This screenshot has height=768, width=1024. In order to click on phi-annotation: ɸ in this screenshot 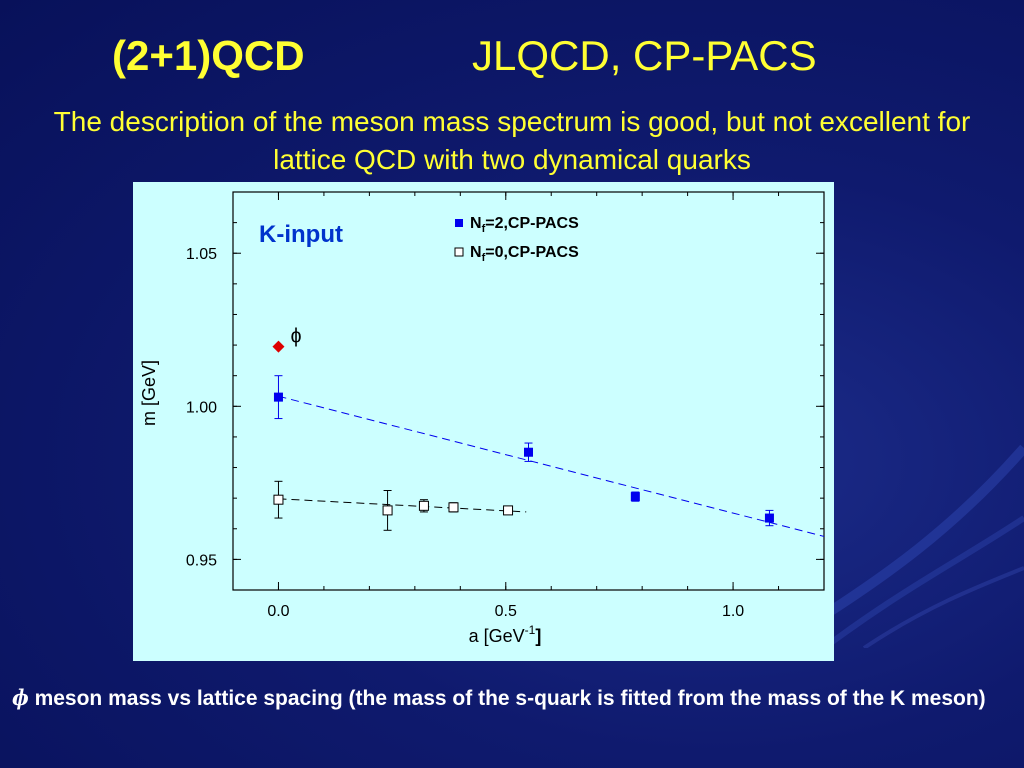, I will do `click(295, 337)`.